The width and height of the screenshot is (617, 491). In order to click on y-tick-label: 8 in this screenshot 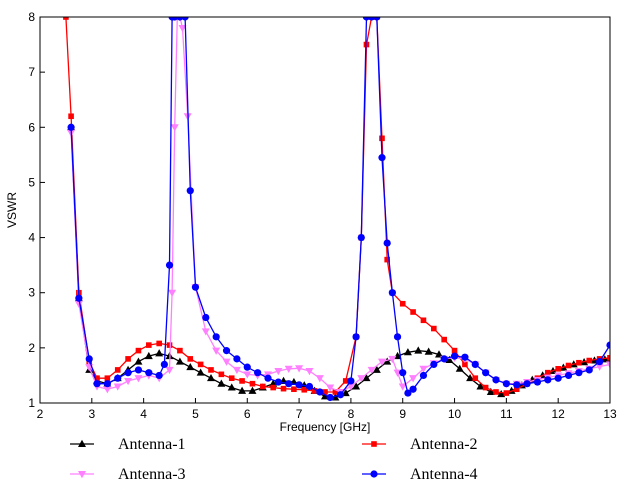, I will do `click(31, 17)`.